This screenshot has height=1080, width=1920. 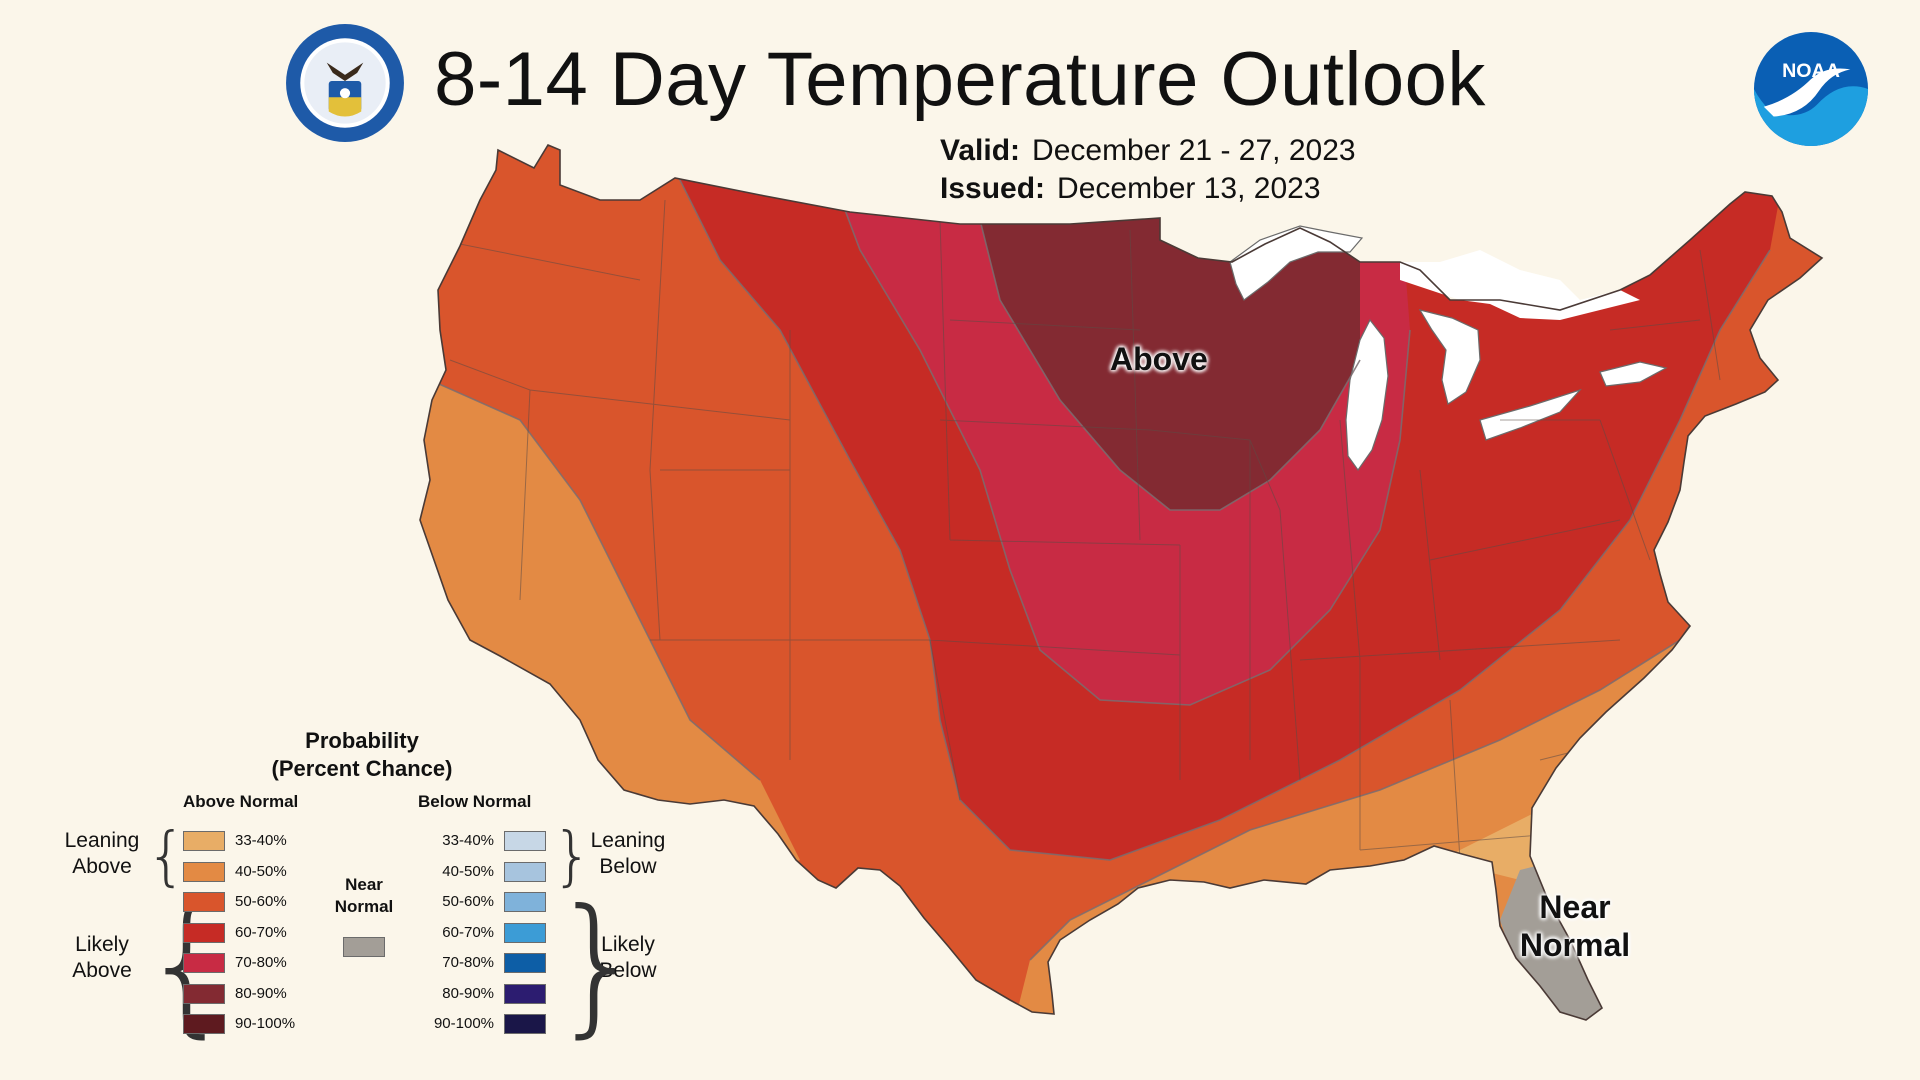 I want to click on likely-below-line2: Below, so click(x=628, y=970).